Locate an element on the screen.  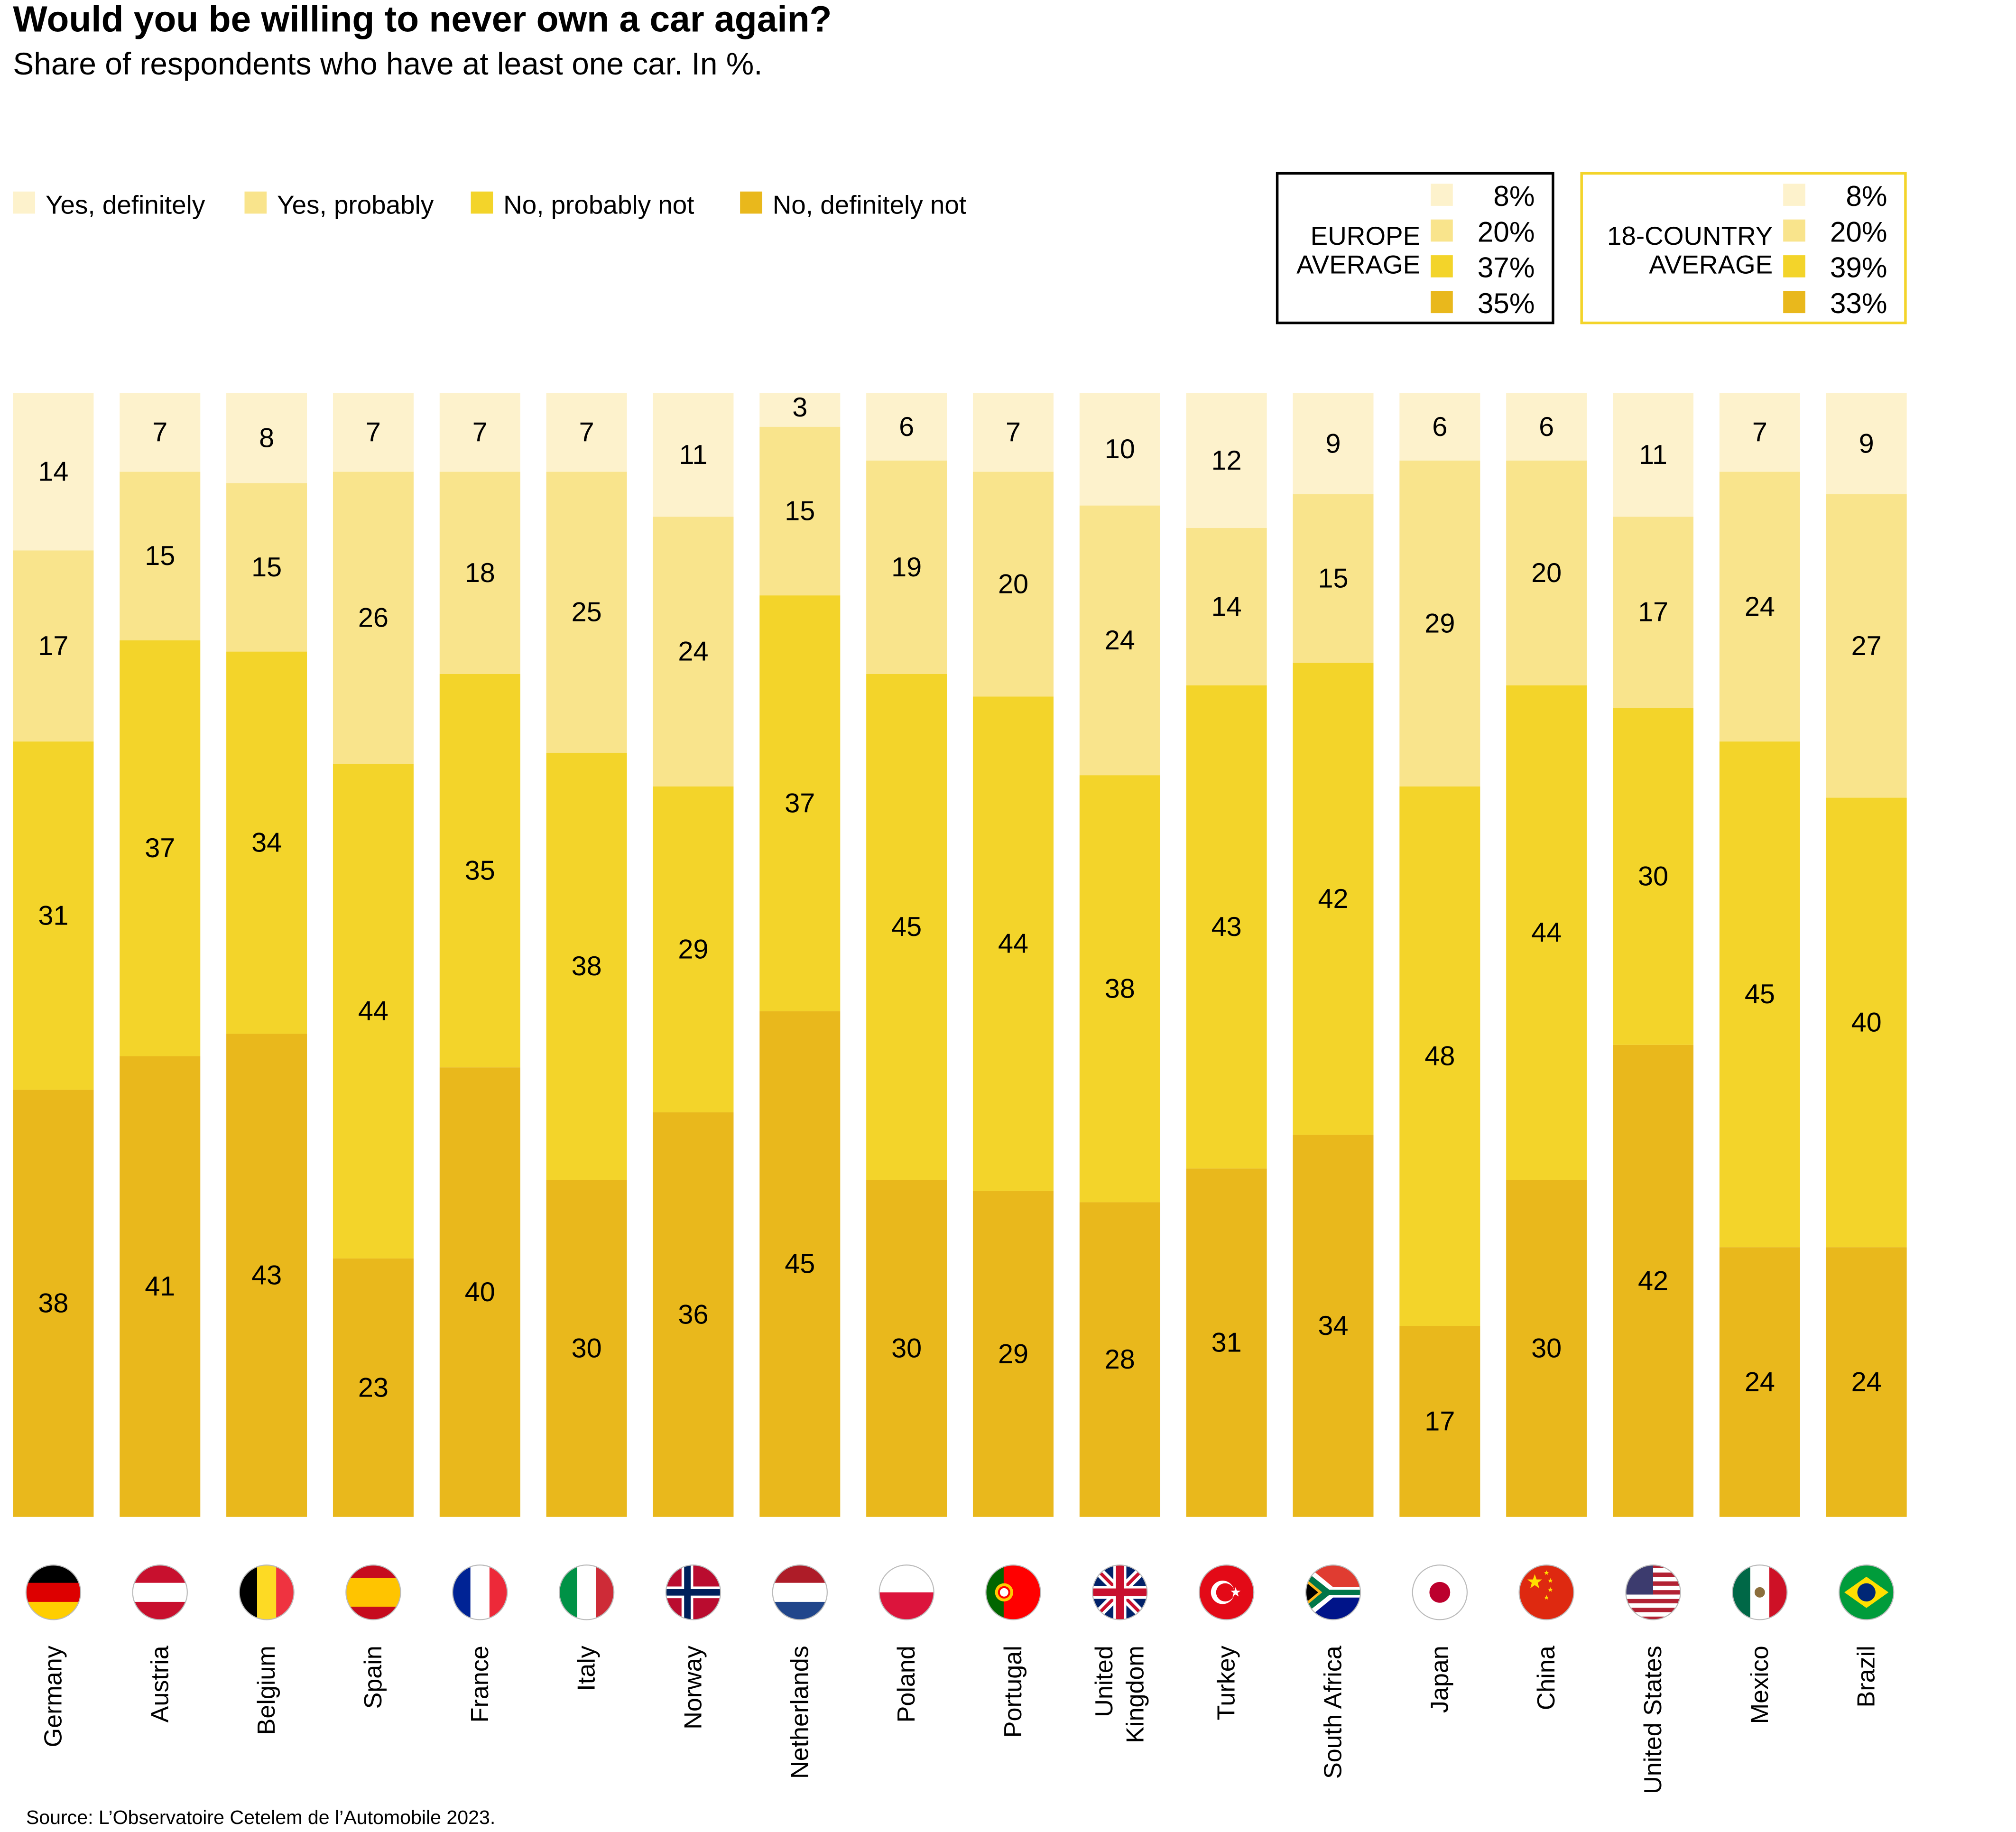
data-label: 34 is located at coordinates (1333, 1326).